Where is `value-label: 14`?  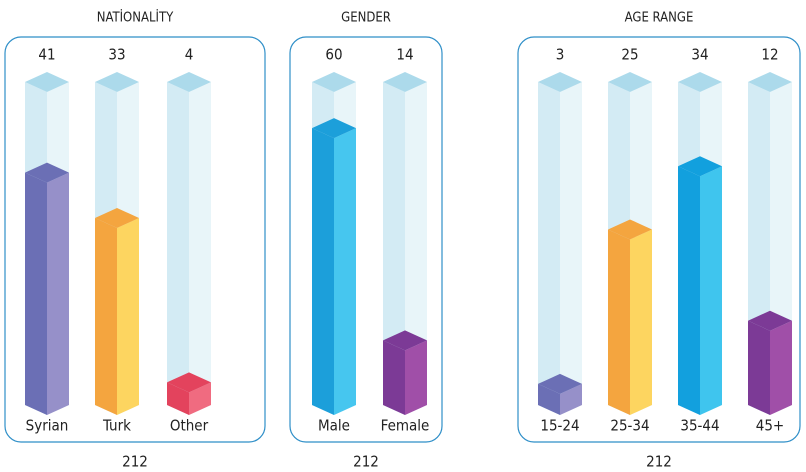 value-label: 14 is located at coordinates (404, 55).